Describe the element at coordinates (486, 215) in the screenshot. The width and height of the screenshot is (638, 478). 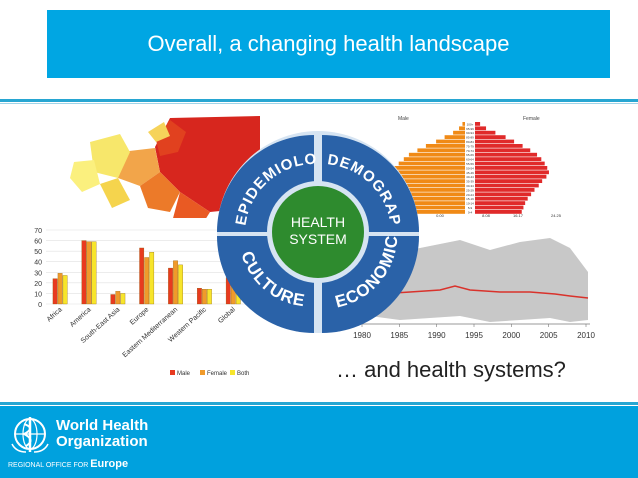
I see `pyramid-x-tick: 8.08` at that location.